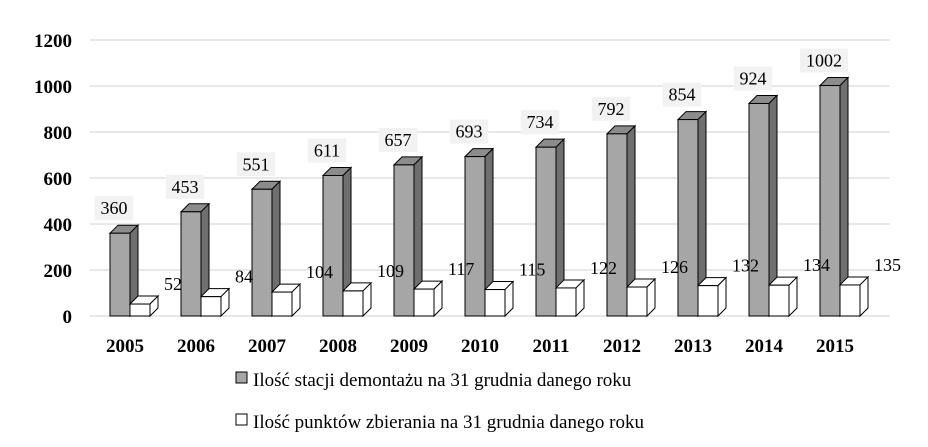  I want to click on bar-s1-2013, so click(692, 214).